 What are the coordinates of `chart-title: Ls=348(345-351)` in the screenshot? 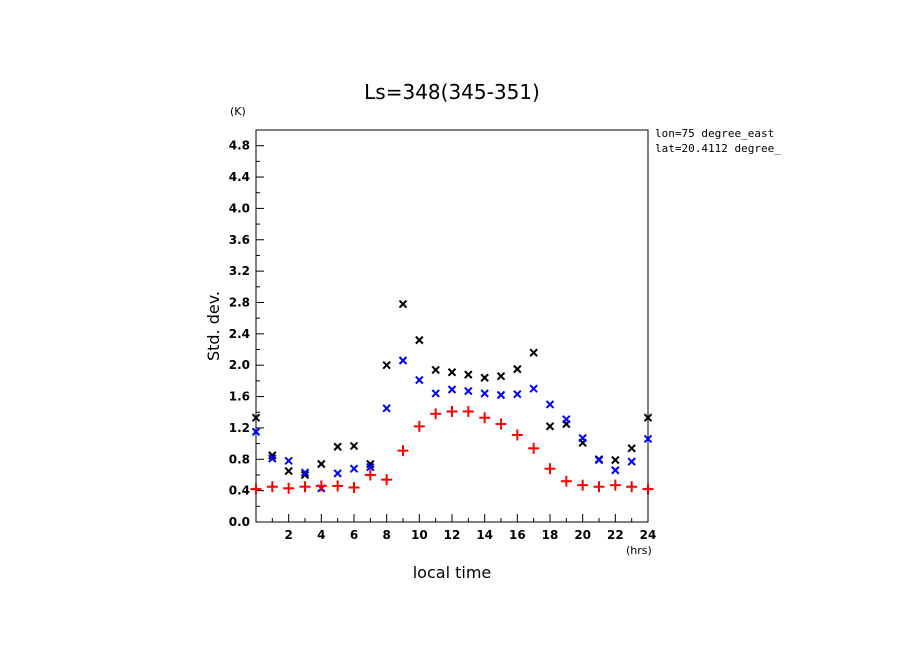 It's located at (452, 92).